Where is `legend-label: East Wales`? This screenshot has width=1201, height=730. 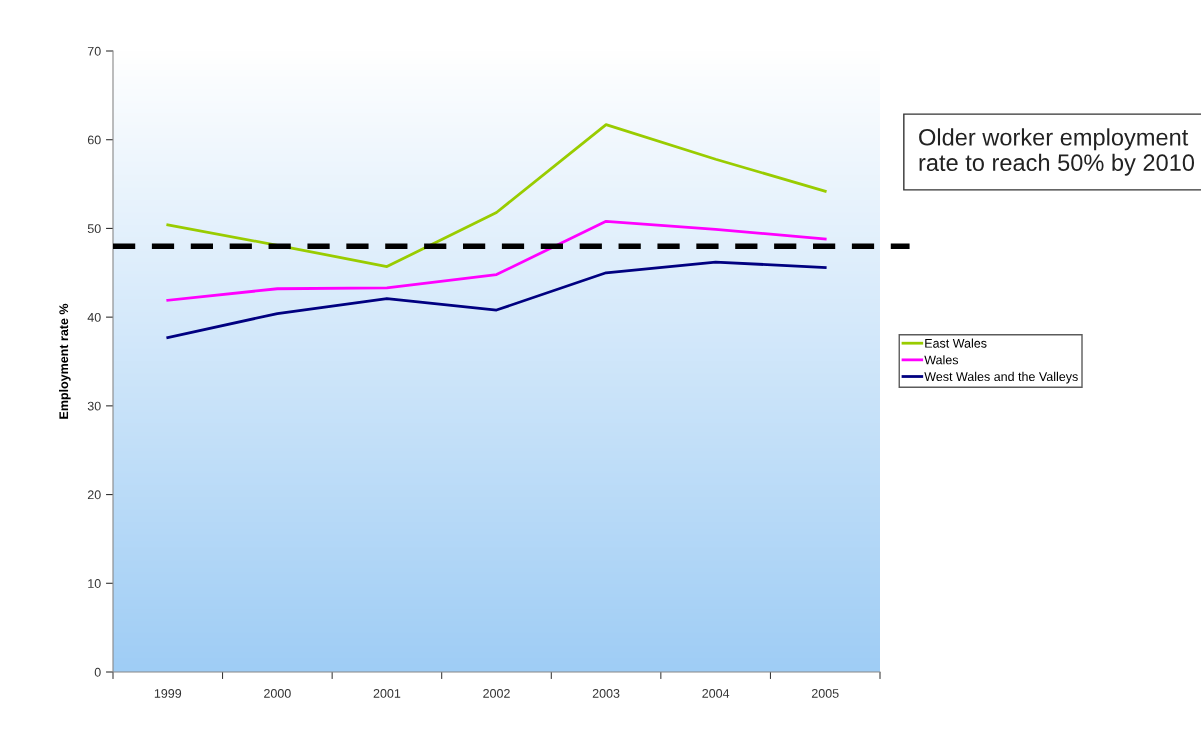
legend-label: East Wales is located at coordinates (956, 343).